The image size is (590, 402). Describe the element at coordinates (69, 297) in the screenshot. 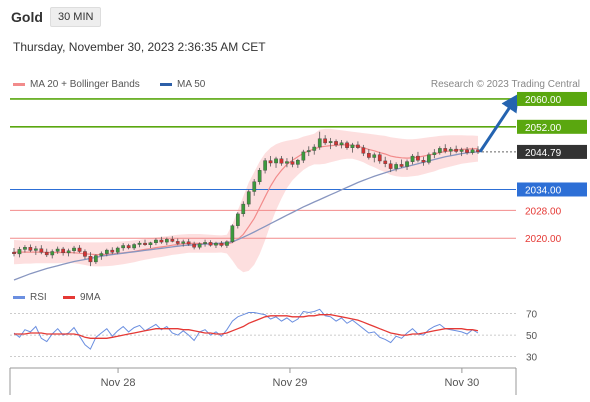

I see `legend-9ma-swatch` at that location.